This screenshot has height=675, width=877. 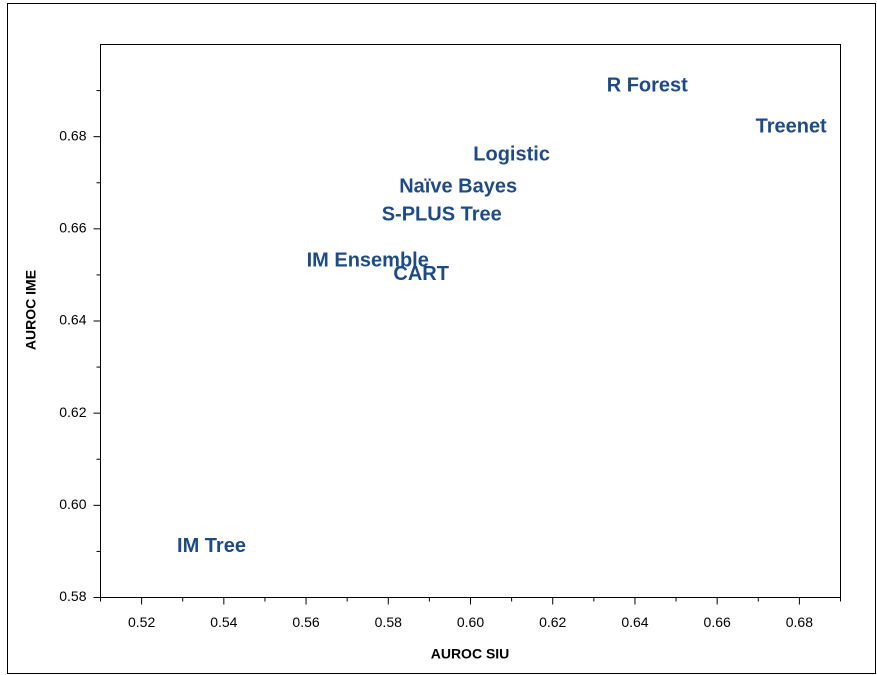 What do you see at coordinates (442, 214) in the screenshot?
I see `point-label: S-PLUS Tree` at bounding box center [442, 214].